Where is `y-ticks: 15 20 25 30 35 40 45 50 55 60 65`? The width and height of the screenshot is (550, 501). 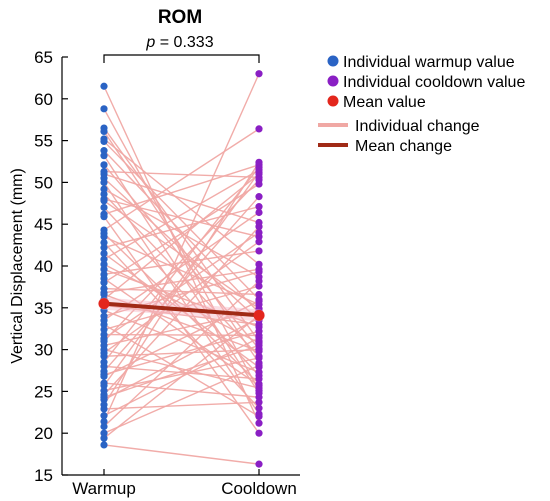
y-ticks: 15 20 25 30 35 40 45 50 55 60 65 is located at coordinates (51, 266).